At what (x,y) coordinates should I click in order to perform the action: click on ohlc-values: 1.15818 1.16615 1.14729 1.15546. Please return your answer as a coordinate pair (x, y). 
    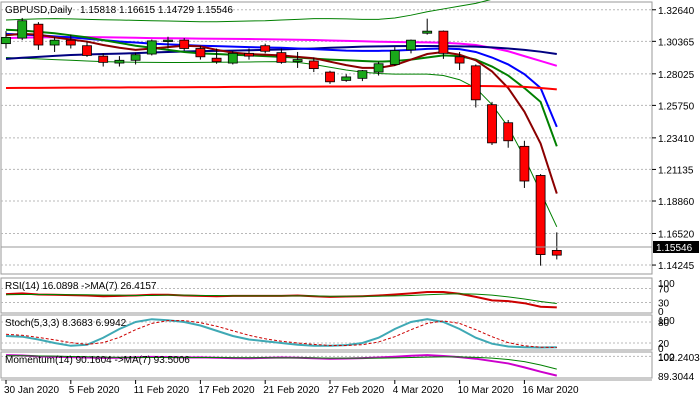
    Looking at the image, I should click on (156, 10).